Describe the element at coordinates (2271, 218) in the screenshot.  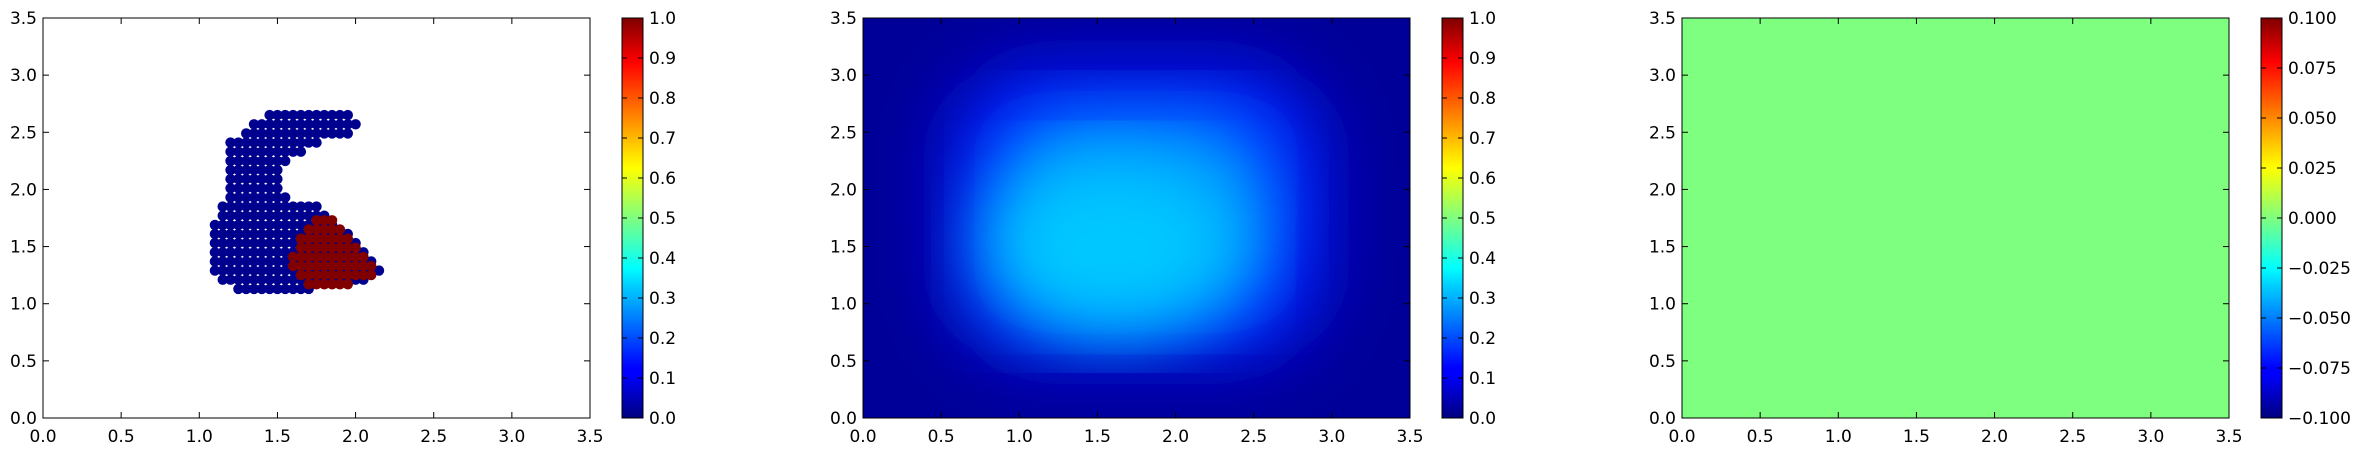
I see `colorbar-gradient` at that location.